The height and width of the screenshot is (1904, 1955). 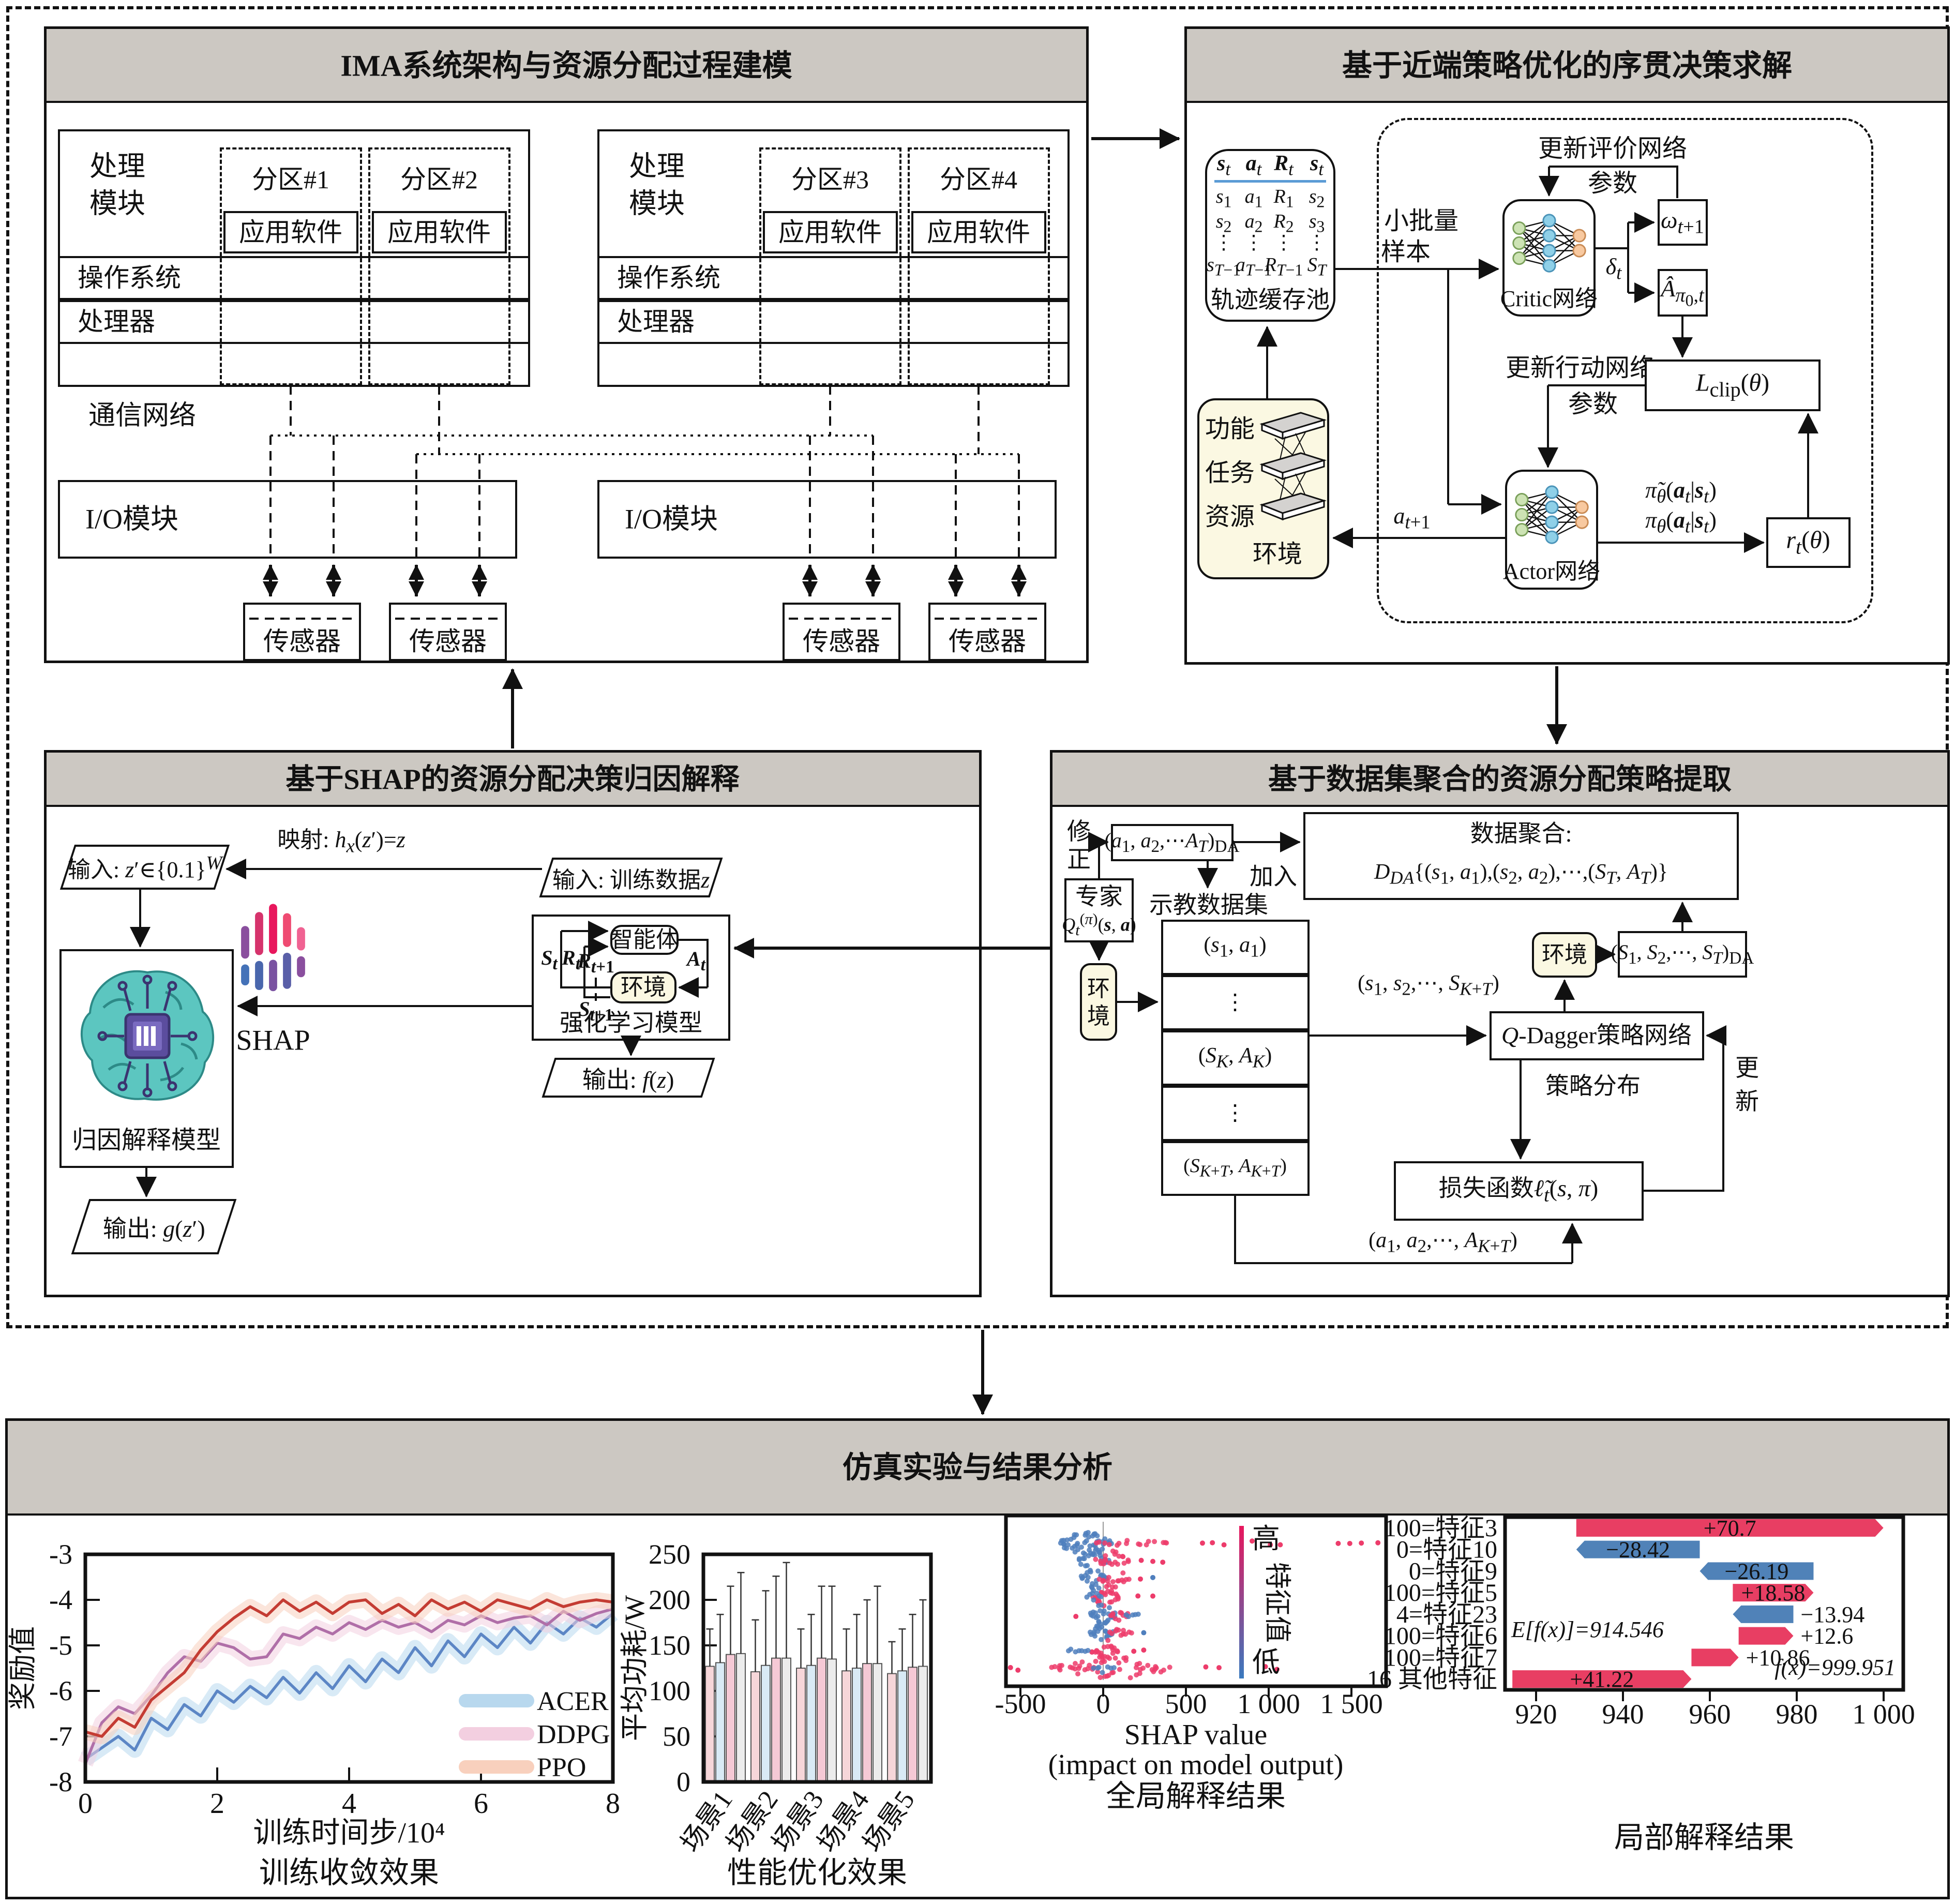 I want to click on a-da-label: (a1, a2,⋯AT)DA, so click(x=1172, y=843).